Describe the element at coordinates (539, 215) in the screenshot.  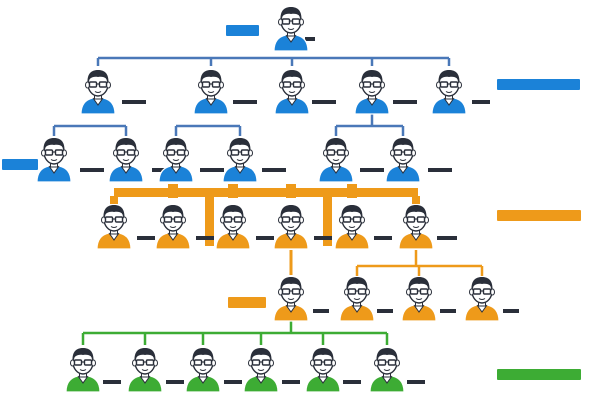
I see `label-orange-right` at that location.